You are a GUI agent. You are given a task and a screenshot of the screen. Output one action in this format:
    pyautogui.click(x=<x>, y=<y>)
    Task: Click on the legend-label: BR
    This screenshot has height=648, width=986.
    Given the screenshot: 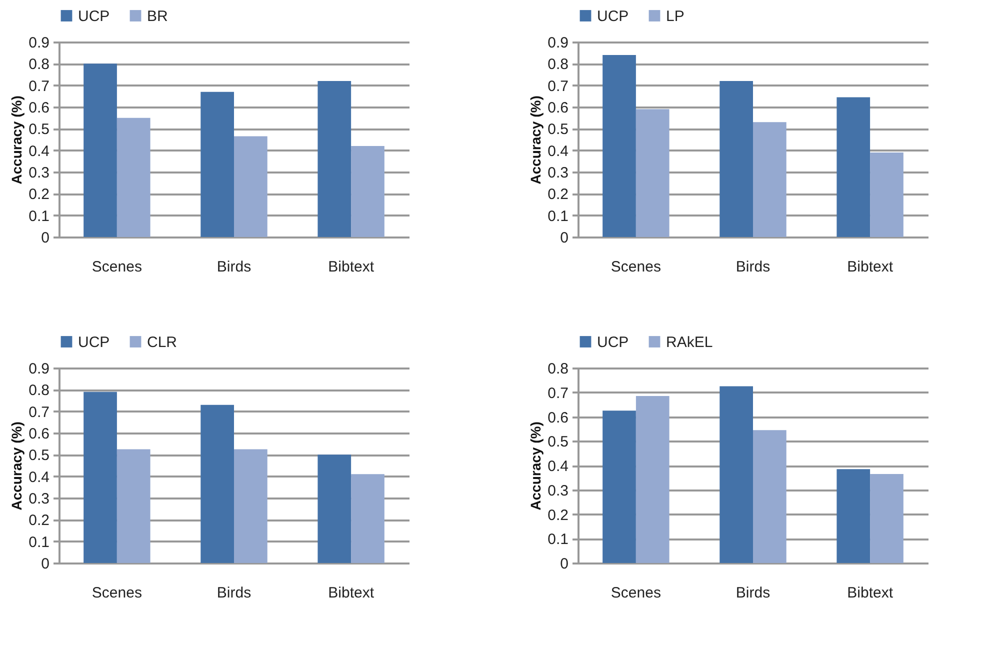 What is the action you would take?
    pyautogui.click(x=157, y=16)
    